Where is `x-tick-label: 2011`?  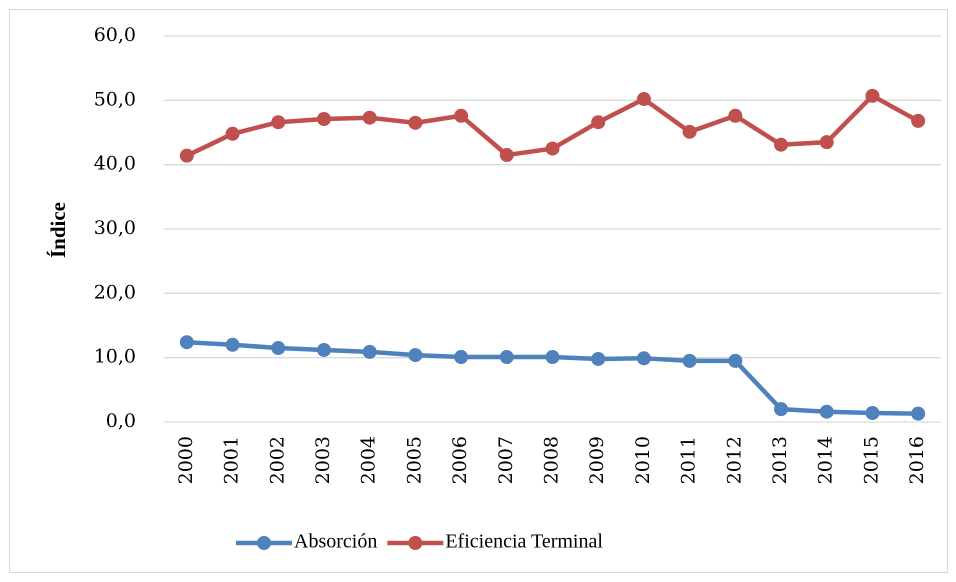 x-tick-label: 2011 is located at coordinates (689, 460).